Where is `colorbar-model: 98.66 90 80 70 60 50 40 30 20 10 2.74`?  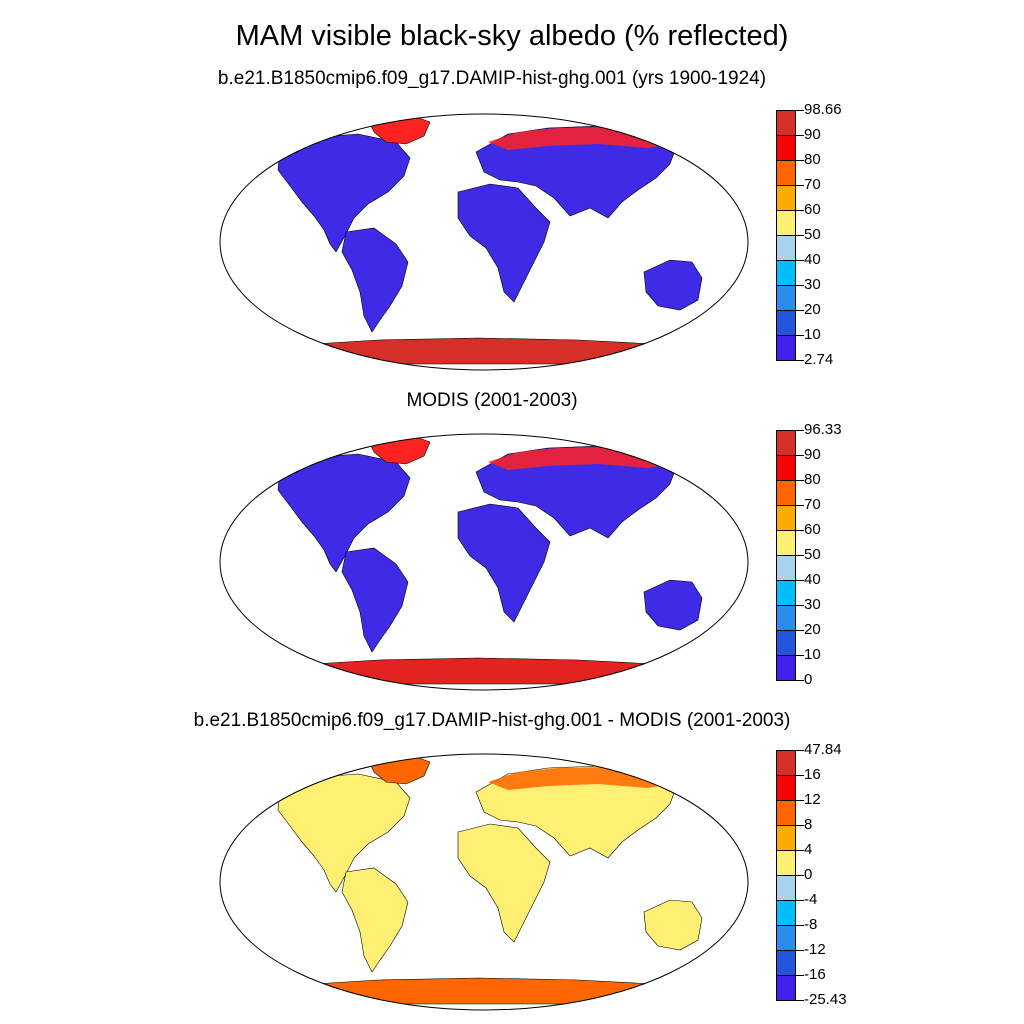
colorbar-model: 98.66 90 80 70 60 50 40 30 20 10 2.74 is located at coordinates (809, 235).